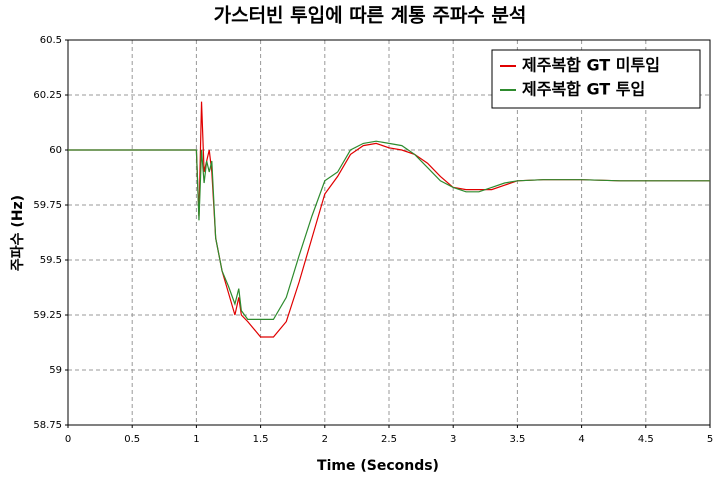 The width and height of the screenshot is (719, 487). Describe the element at coordinates (68, 439) in the screenshot. I see `x-tick-label: 0` at that location.